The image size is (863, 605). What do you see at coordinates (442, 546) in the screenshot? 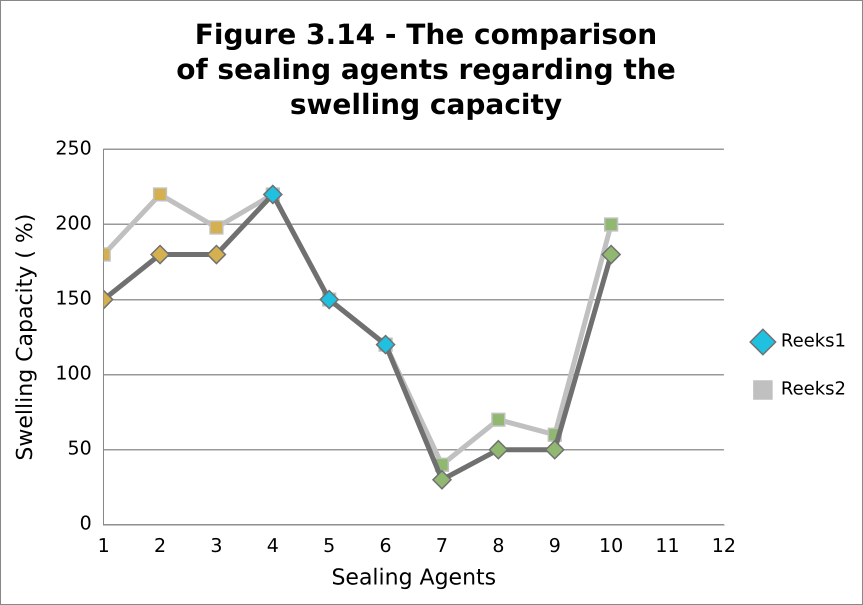
I see `x-tick-label: 7` at bounding box center [442, 546].